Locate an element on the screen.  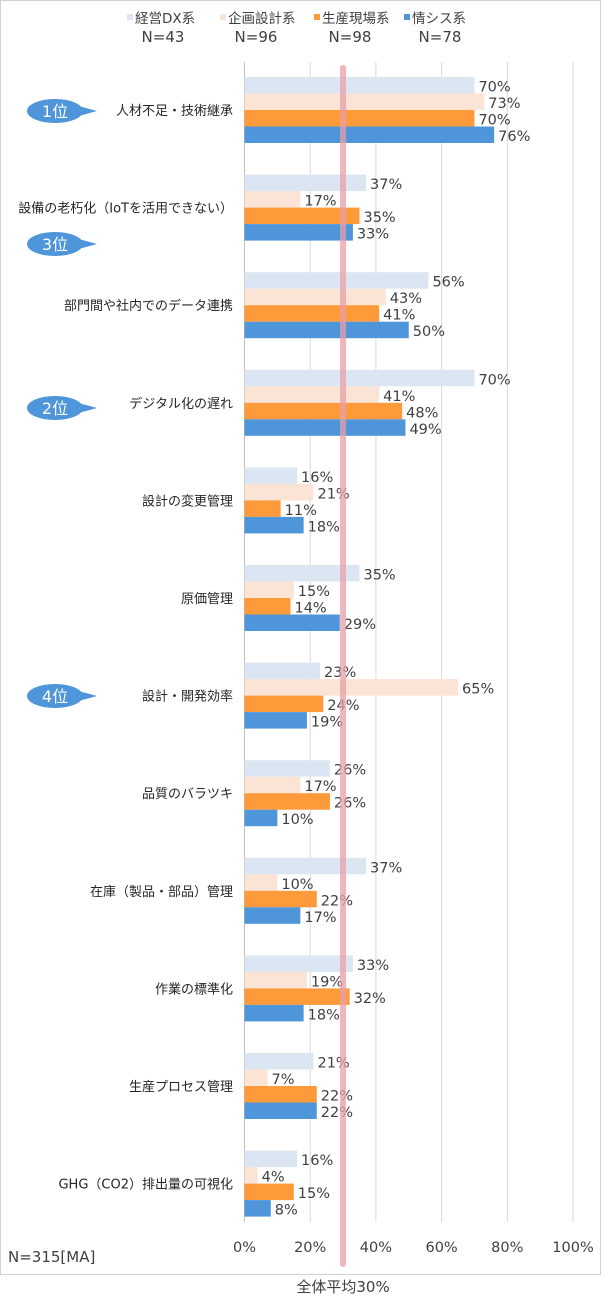
legend-label: 生産現場系 is located at coordinates (356, 19).